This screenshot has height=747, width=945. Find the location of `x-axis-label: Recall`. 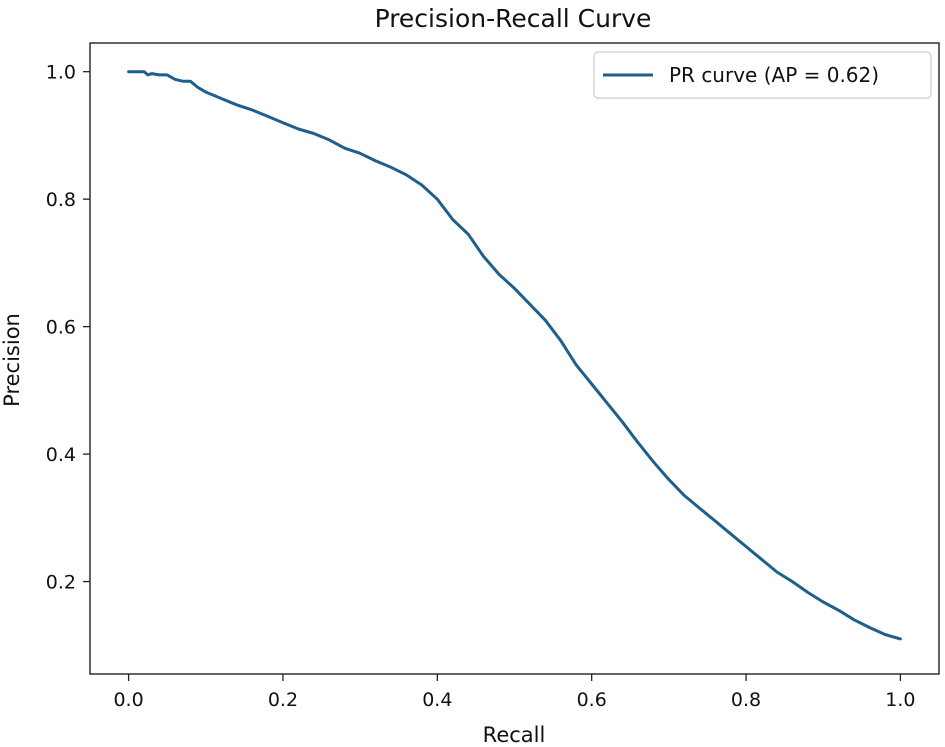

x-axis-label: Recall is located at coordinates (514, 735).